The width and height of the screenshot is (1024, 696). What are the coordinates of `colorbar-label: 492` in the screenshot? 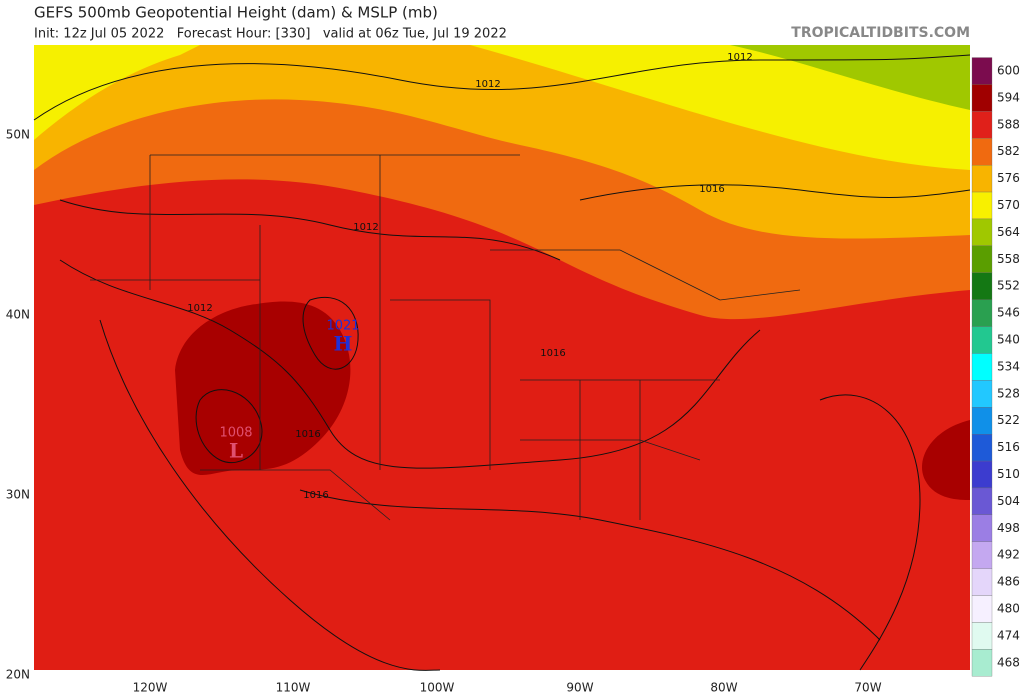 It's located at (1008, 555).